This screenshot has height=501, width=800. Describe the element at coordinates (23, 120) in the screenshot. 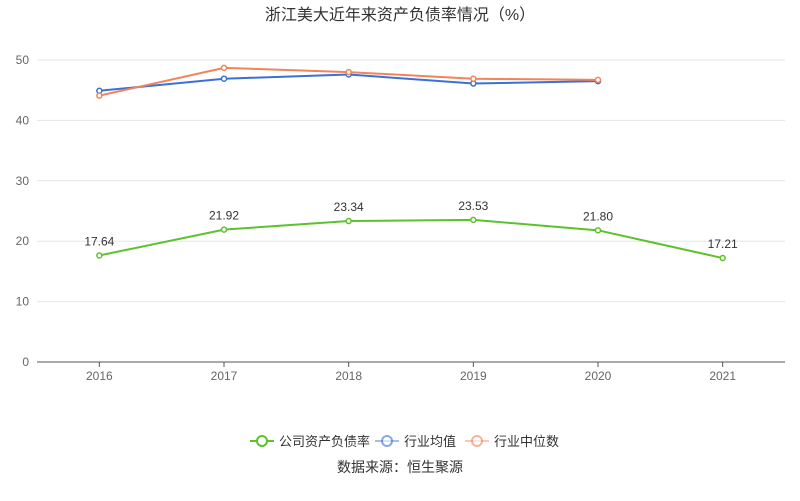

I see `y-tick-label: 40` at that location.